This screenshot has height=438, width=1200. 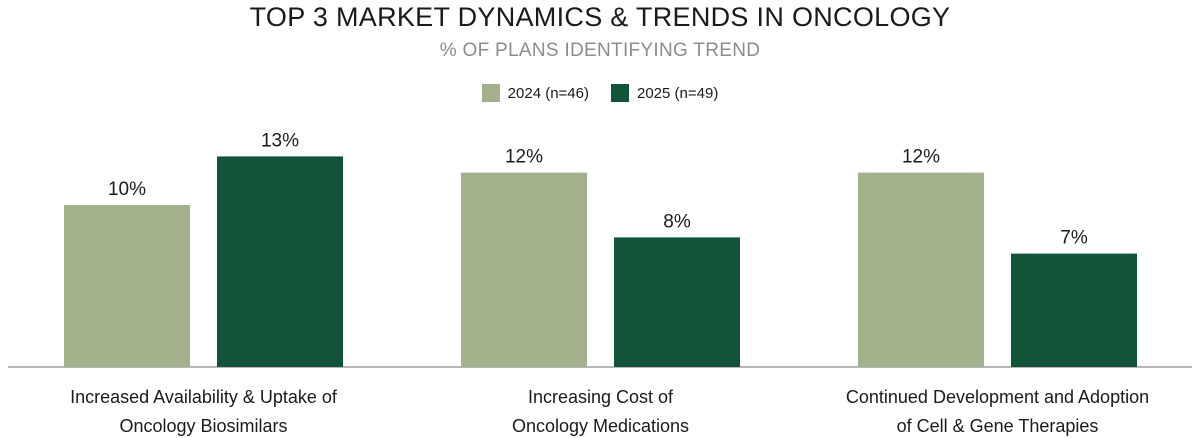 I want to click on category-label-3-line2: of Cell & Gene Therapies, so click(x=998, y=426).